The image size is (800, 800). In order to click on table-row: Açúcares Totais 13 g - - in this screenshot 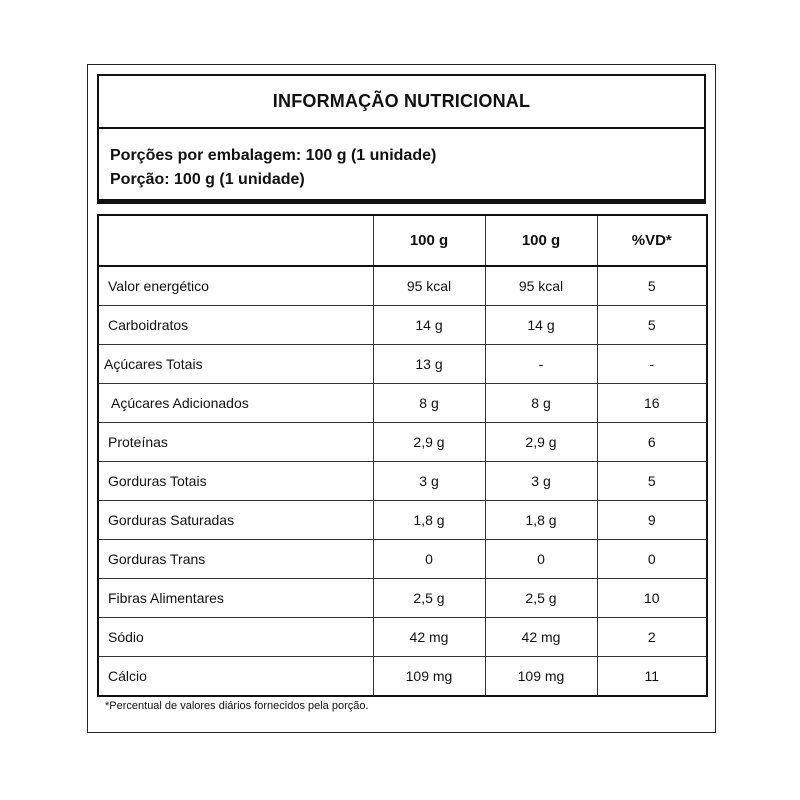, I will do `click(402, 364)`.